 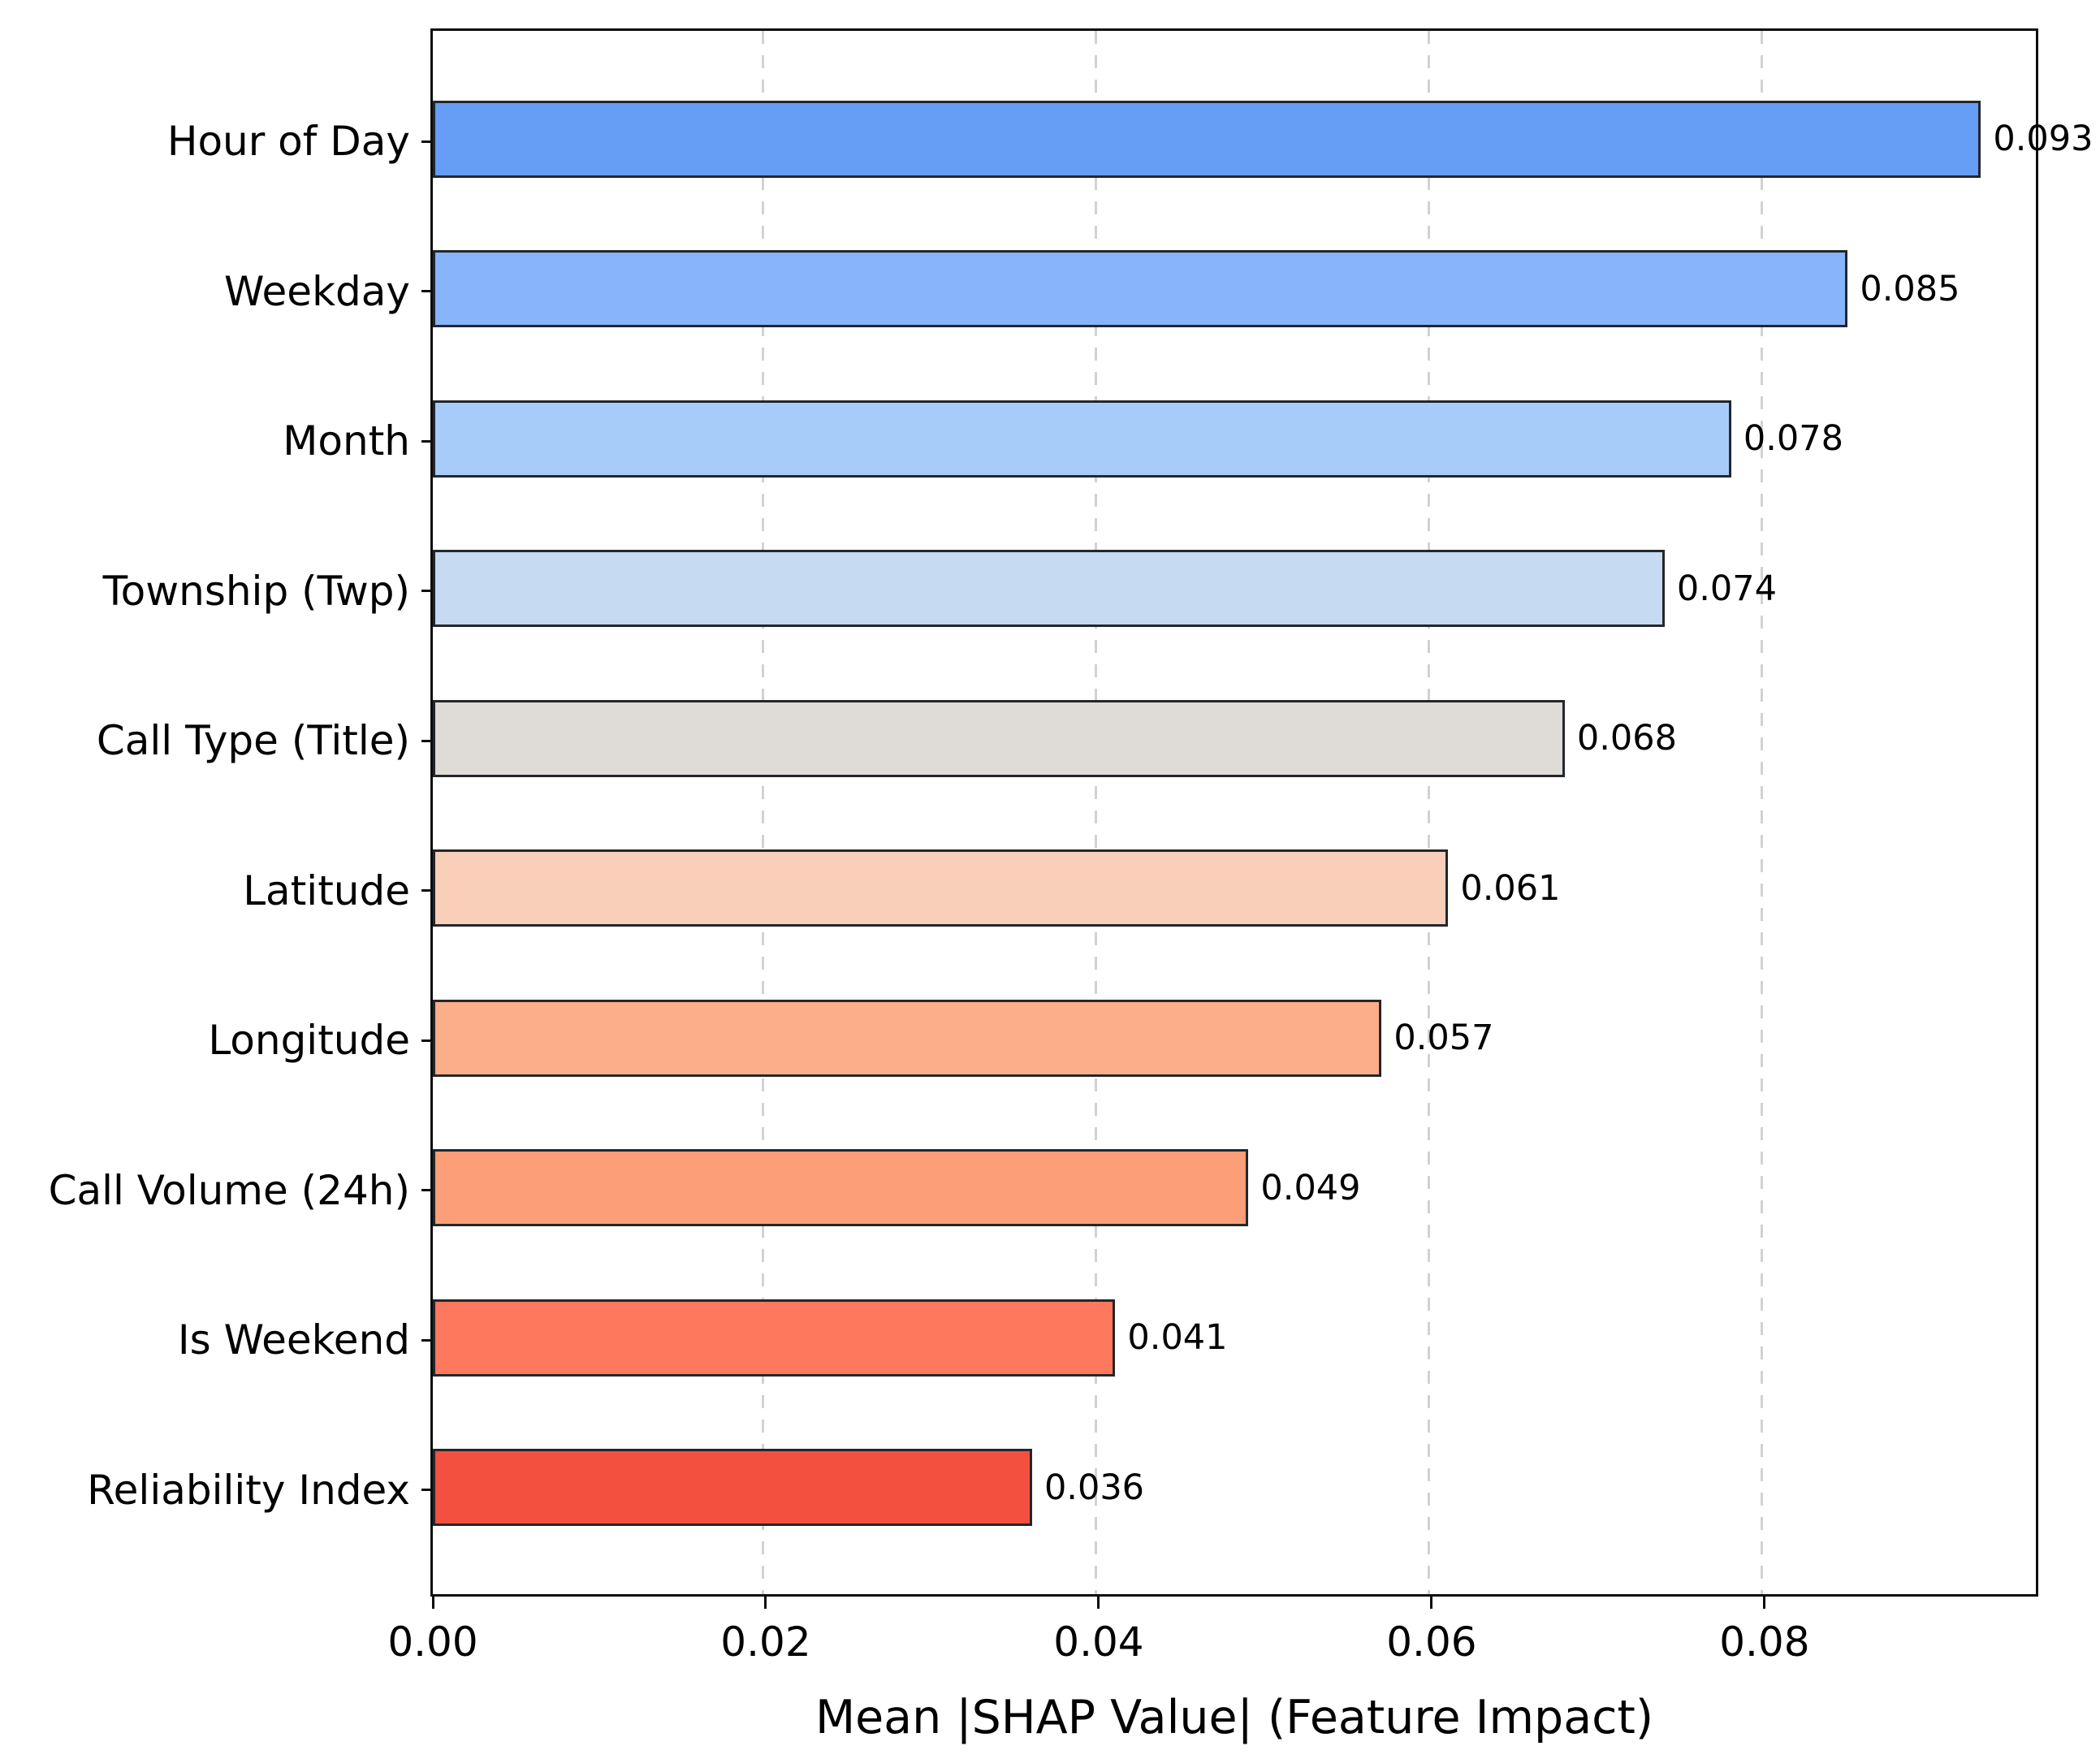 I want to click on y-tick-label-is-weekend: Is Weekend, so click(x=294, y=1340).